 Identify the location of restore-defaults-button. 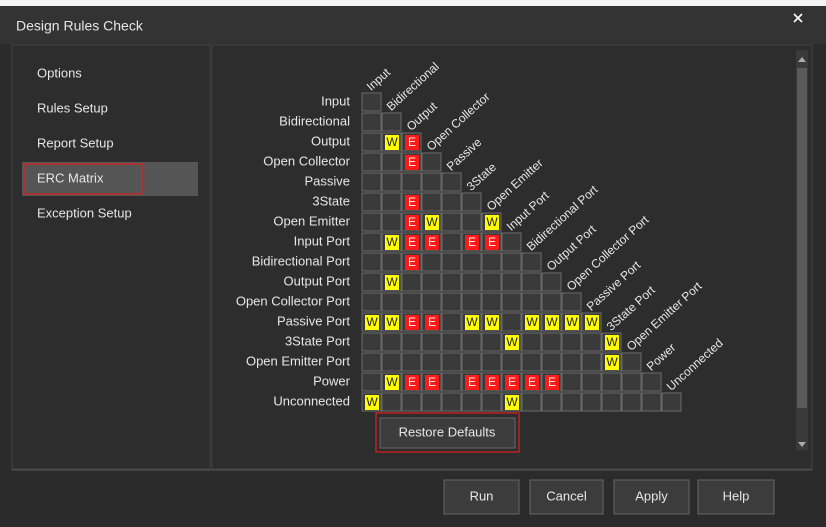
(447, 433).